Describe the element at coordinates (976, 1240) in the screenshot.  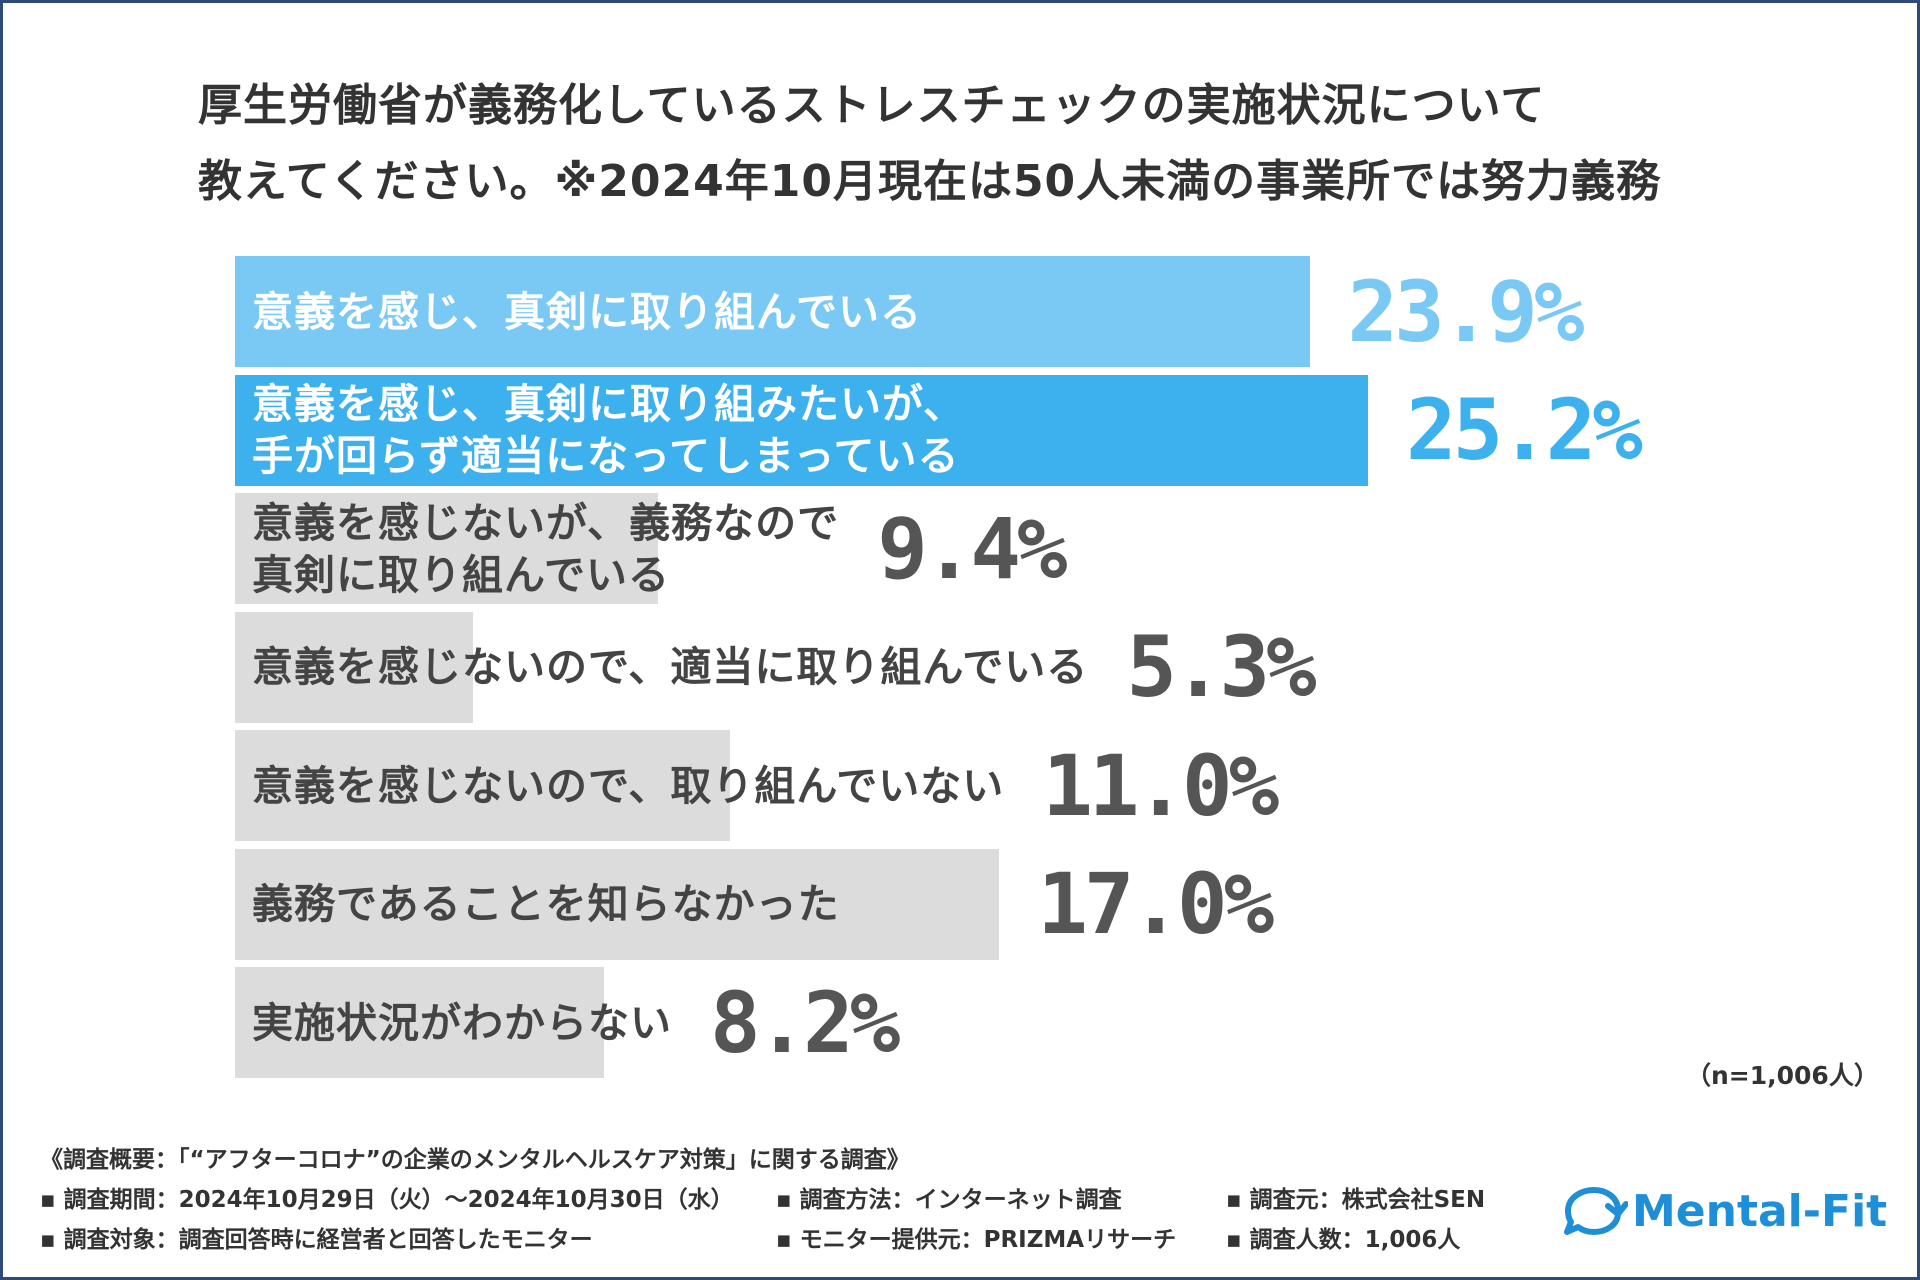
I see `survey-provider: ▪ モニター提供元：PRIZMAリサーチ` at that location.